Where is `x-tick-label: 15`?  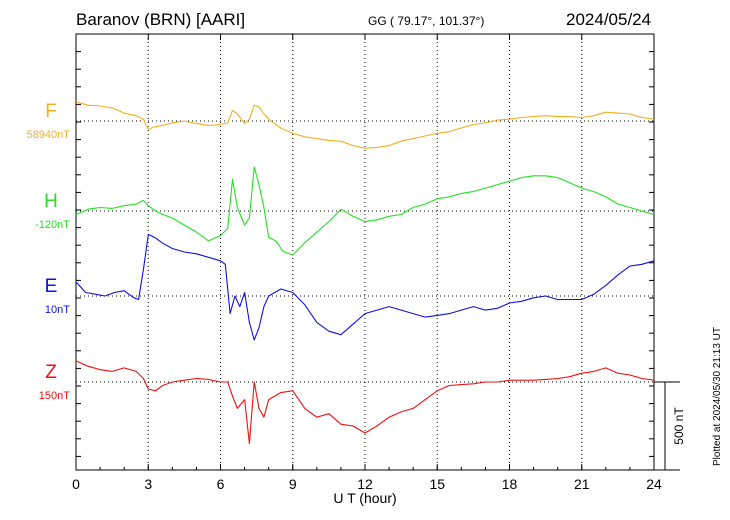 x-tick-label: 15 is located at coordinates (437, 484).